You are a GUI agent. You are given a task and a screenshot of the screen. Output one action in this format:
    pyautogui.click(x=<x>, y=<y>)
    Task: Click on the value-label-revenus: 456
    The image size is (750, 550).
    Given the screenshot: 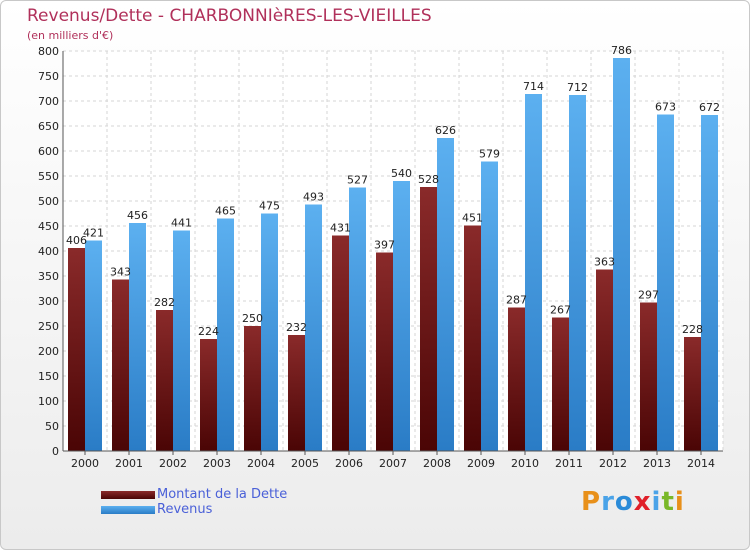 What is the action you would take?
    pyautogui.click(x=137, y=215)
    